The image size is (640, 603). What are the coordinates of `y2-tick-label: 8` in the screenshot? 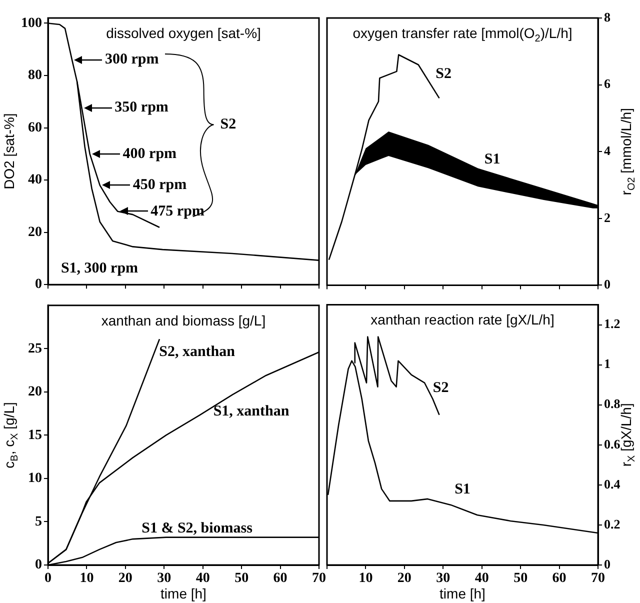 It's located at (607, 16).